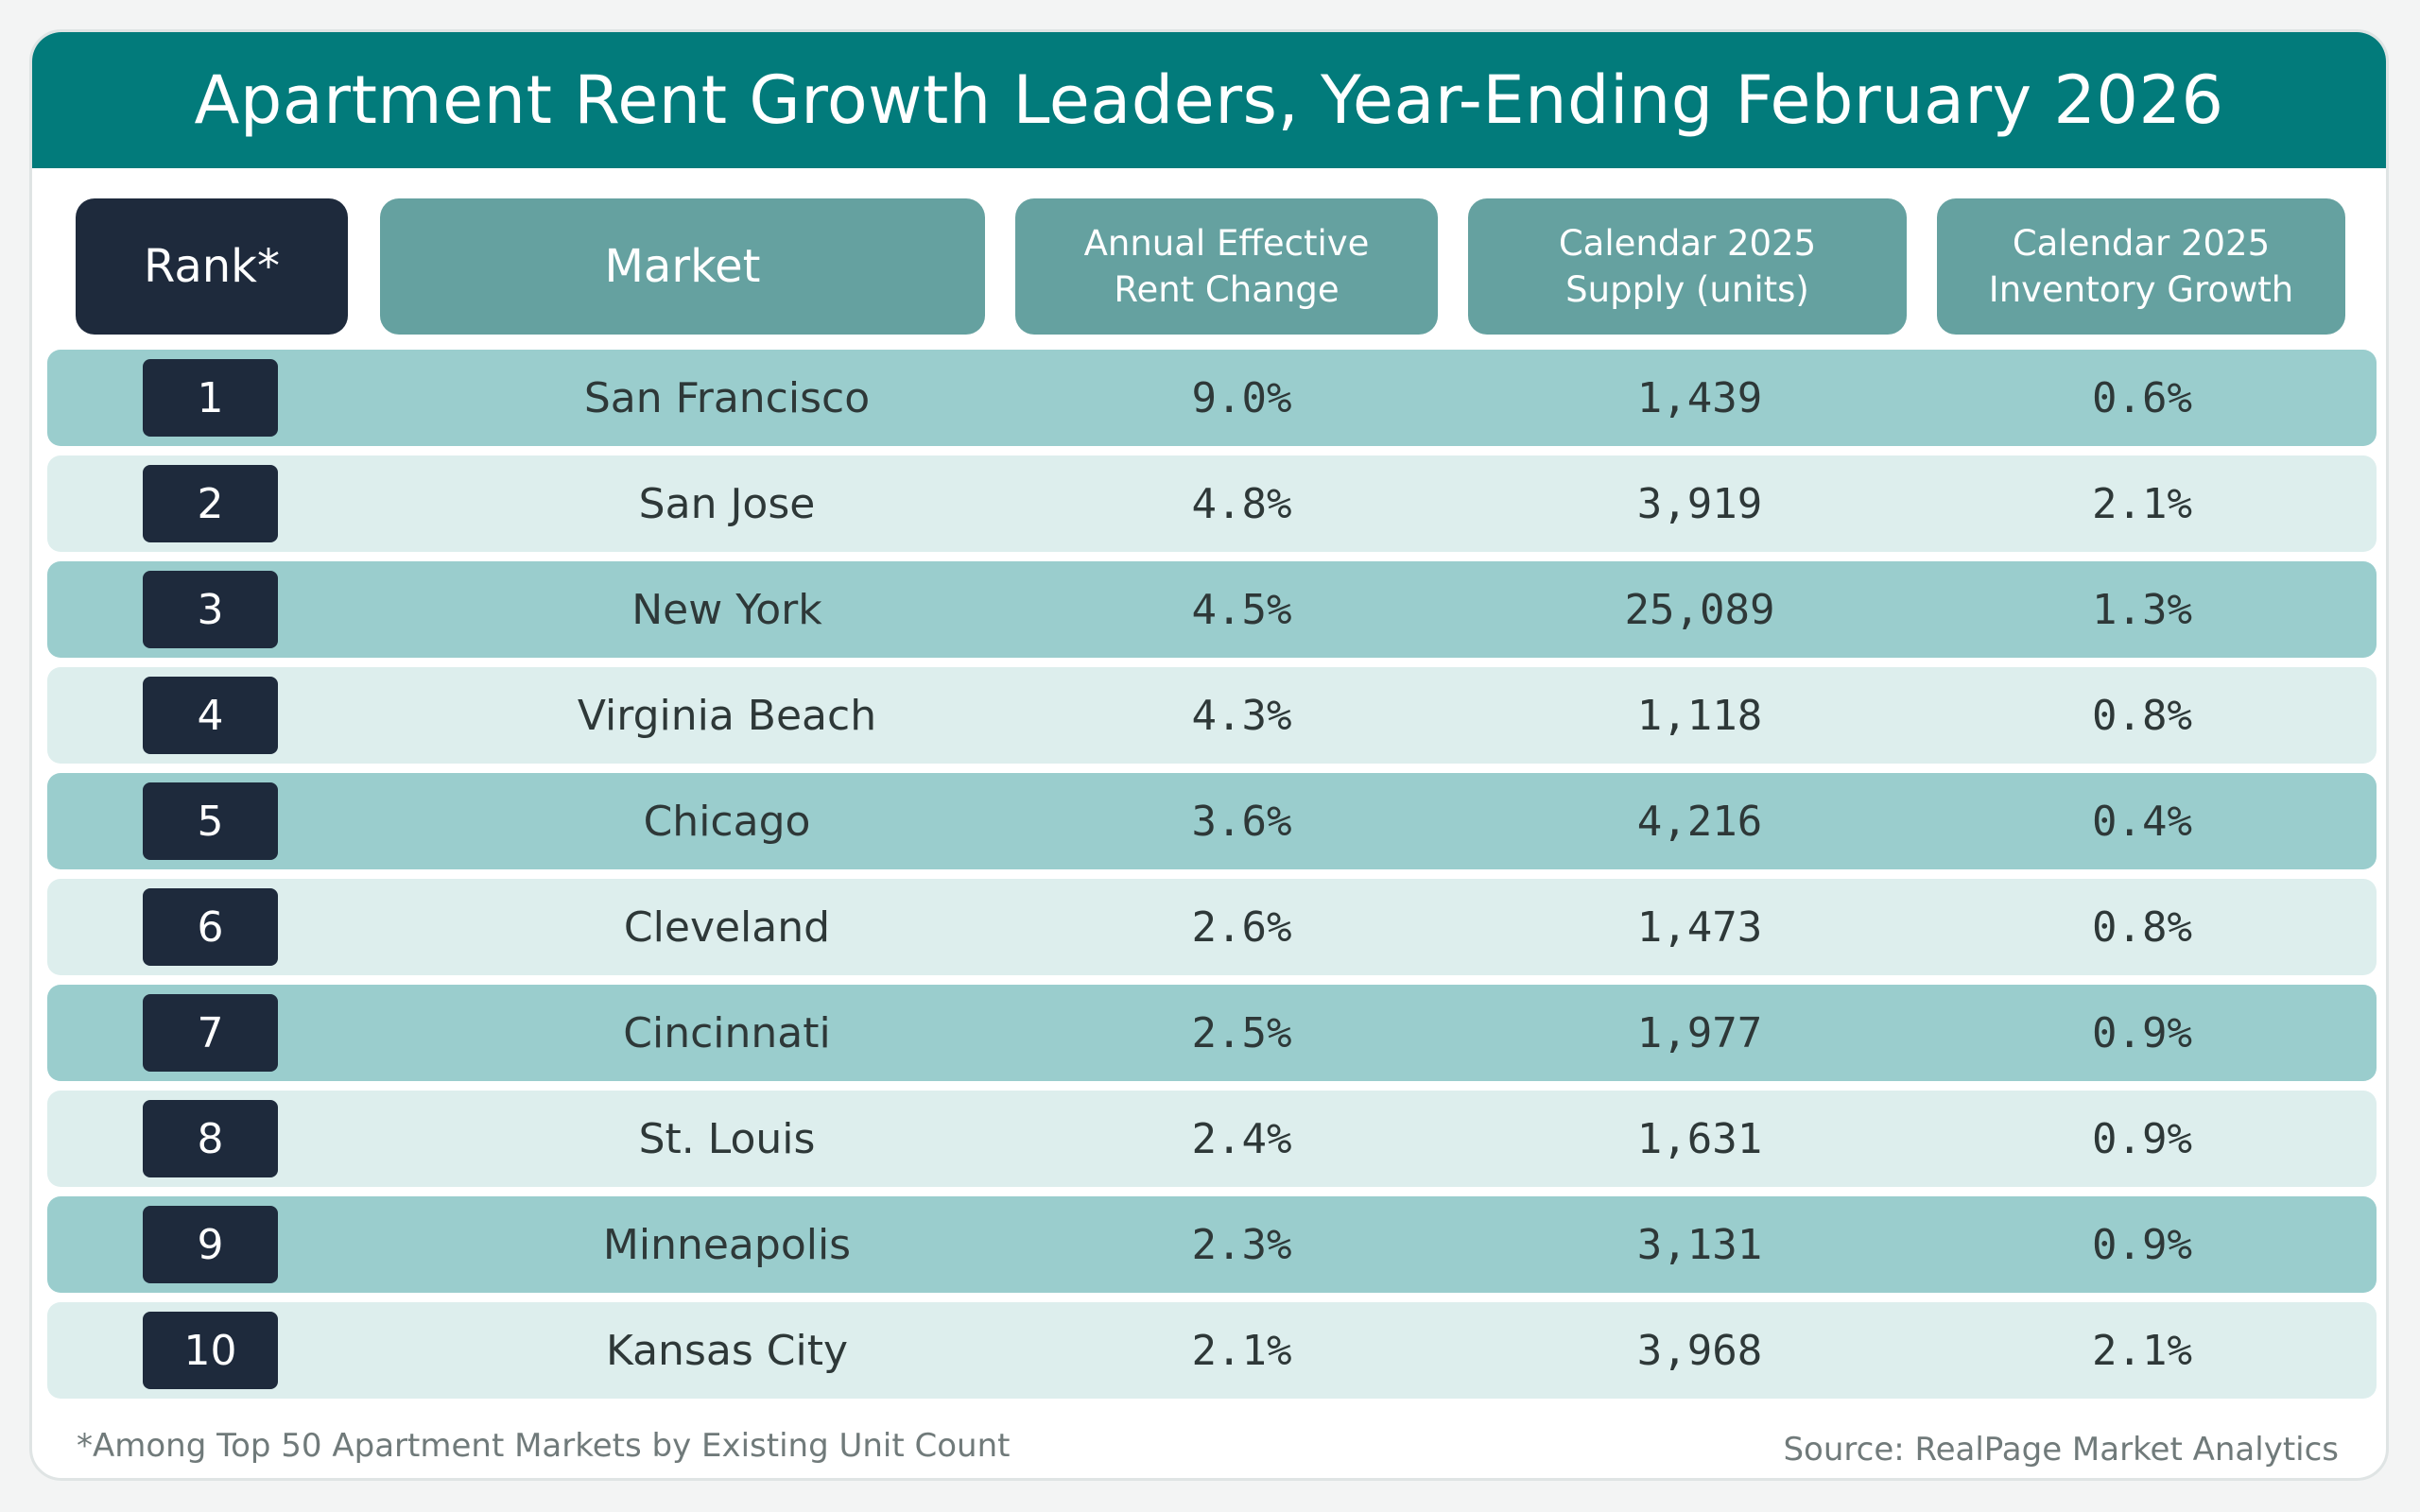  I want to click on market-name: Cincinnati, so click(727, 1032).